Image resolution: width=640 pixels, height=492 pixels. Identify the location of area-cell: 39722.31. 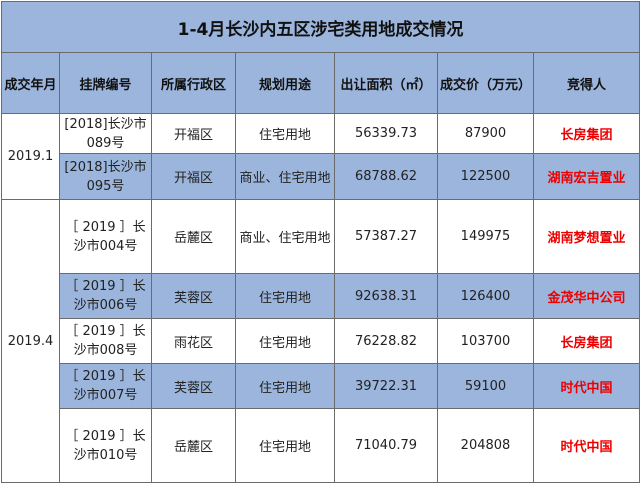
(386, 386).